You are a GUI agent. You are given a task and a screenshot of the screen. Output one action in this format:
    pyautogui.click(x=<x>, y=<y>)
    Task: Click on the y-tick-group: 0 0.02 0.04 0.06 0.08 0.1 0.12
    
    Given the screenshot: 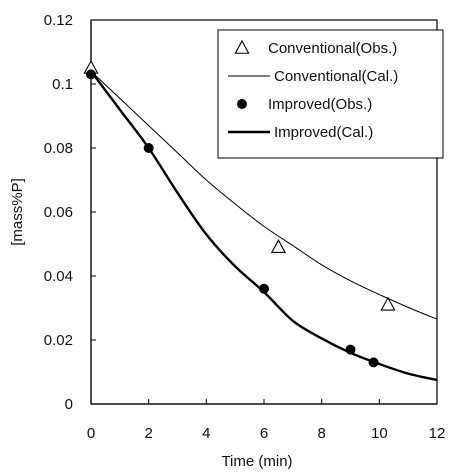 What is the action you would take?
    pyautogui.click(x=70, y=212)
    